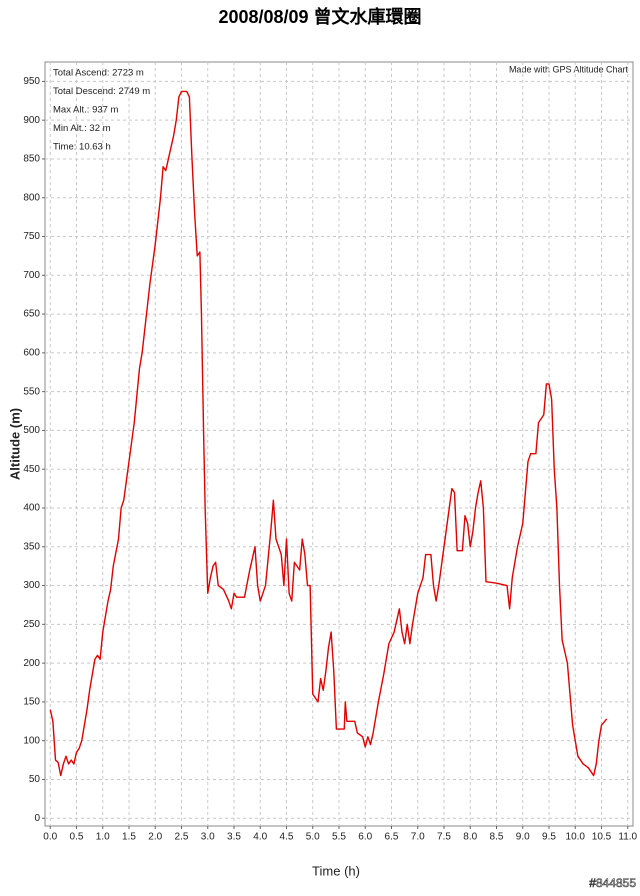 This screenshot has height=896, width=640. What do you see at coordinates (365, 837) in the screenshot?
I see `x-tick-label: 6.0` at bounding box center [365, 837].